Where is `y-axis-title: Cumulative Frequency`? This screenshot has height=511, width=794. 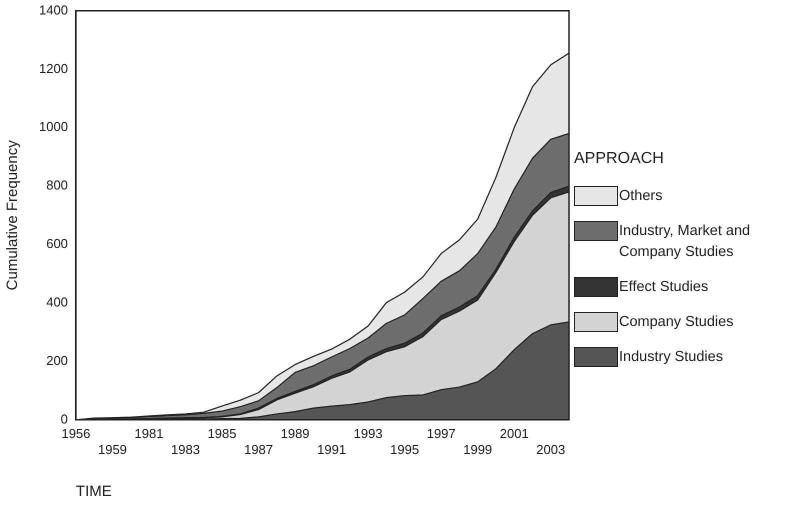 y-axis-title: Cumulative Frequency is located at coordinates (13, 215).